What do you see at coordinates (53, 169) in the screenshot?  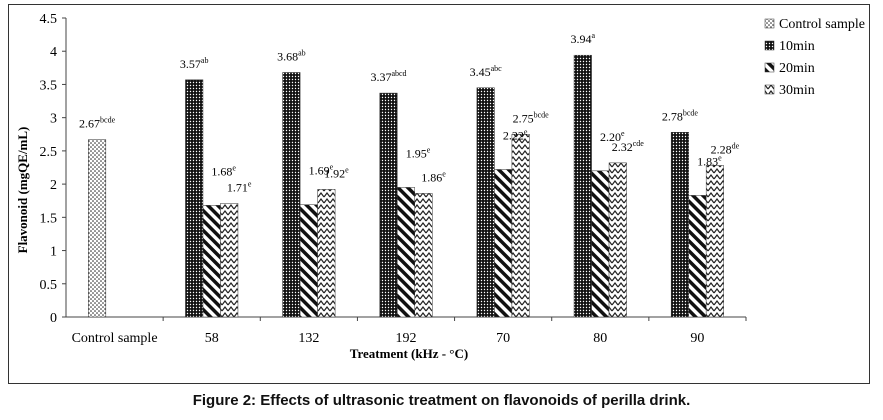 I see `y-ticks: 0 0.5 1 1.5 2 2.5 3 3.5 4 4.5` at bounding box center [53, 169].